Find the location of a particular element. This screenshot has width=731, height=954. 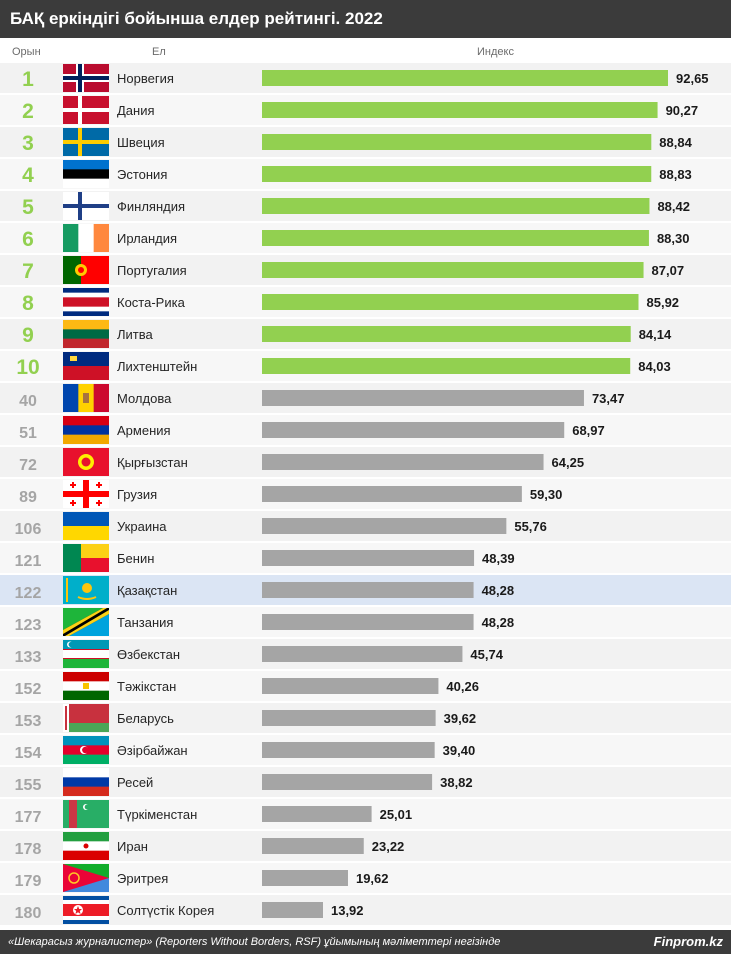

rank-label: 51 is located at coordinates (28, 433).